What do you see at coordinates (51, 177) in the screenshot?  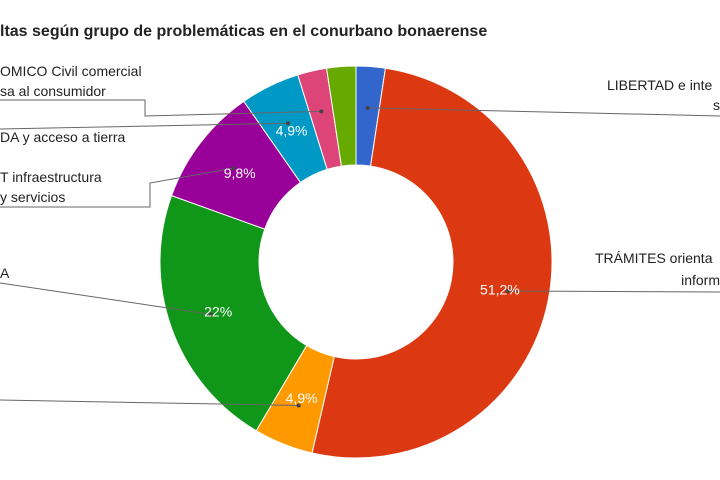 I see `slice-category-label: T infraestructura` at bounding box center [51, 177].